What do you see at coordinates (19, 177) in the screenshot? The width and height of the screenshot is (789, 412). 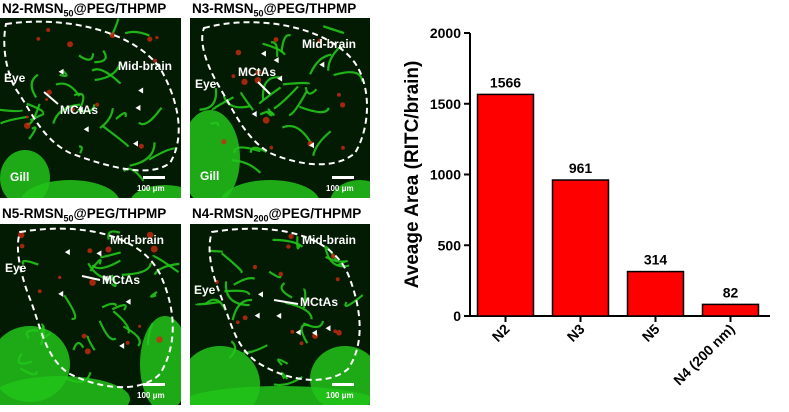 I see `gill-label: Gill` at bounding box center [19, 177].